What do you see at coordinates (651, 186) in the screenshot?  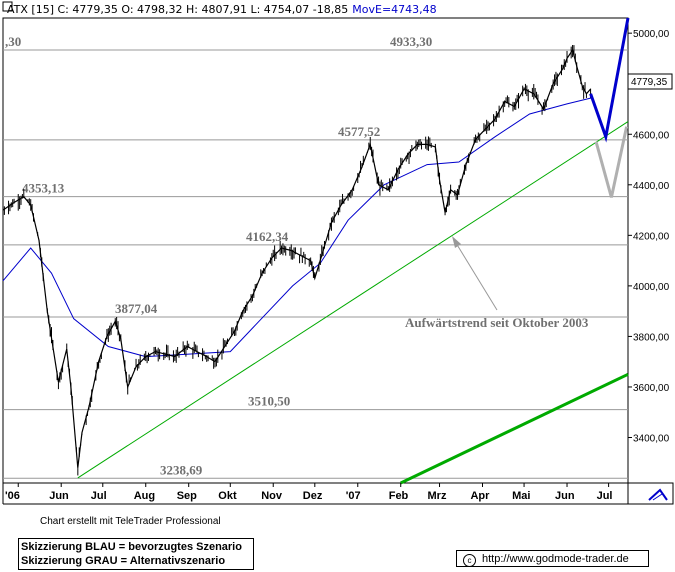 I see `y-tick-label-5: 4400,00` at bounding box center [651, 186].